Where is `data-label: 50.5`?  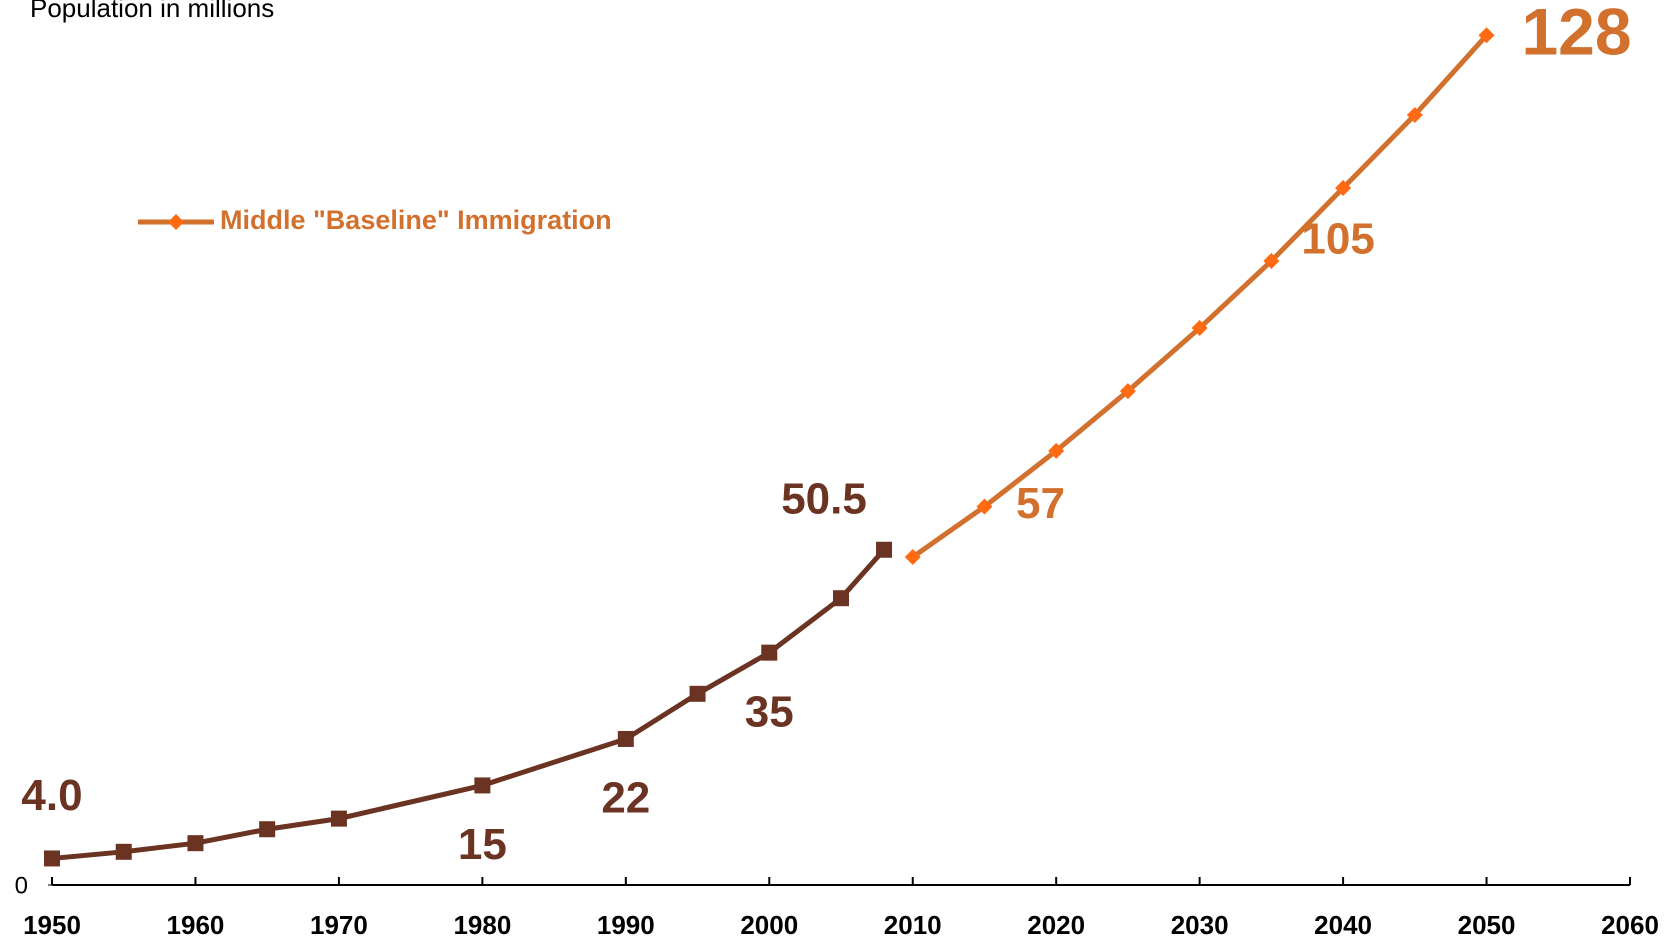 data-label: 50.5 is located at coordinates (824, 498).